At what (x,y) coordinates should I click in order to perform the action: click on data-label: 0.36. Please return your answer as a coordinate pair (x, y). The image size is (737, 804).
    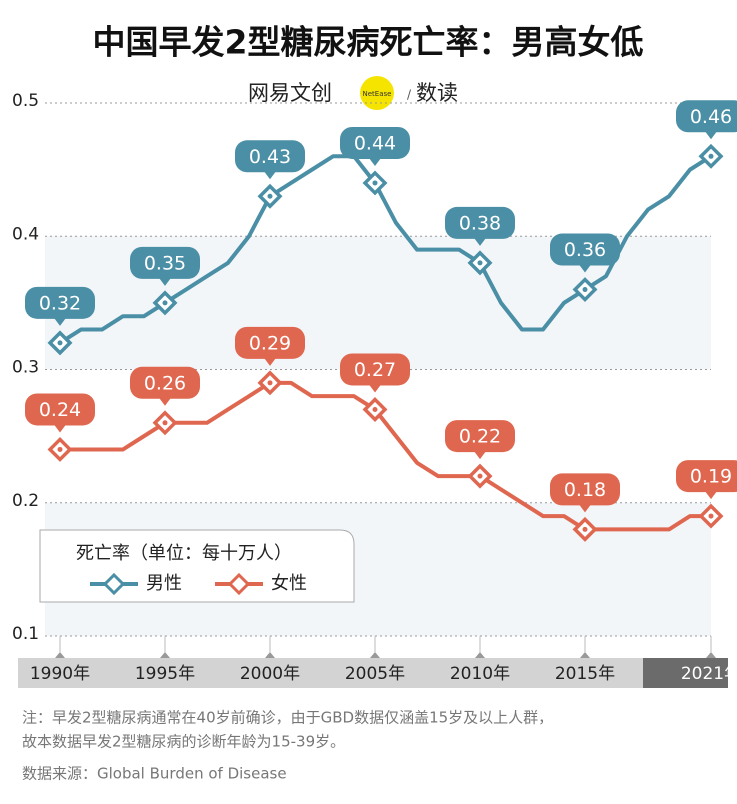
    Looking at the image, I should click on (585, 250).